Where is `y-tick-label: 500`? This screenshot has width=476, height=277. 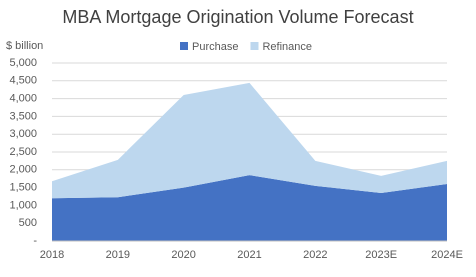 y-tick-label: 500 is located at coordinates (28, 223).